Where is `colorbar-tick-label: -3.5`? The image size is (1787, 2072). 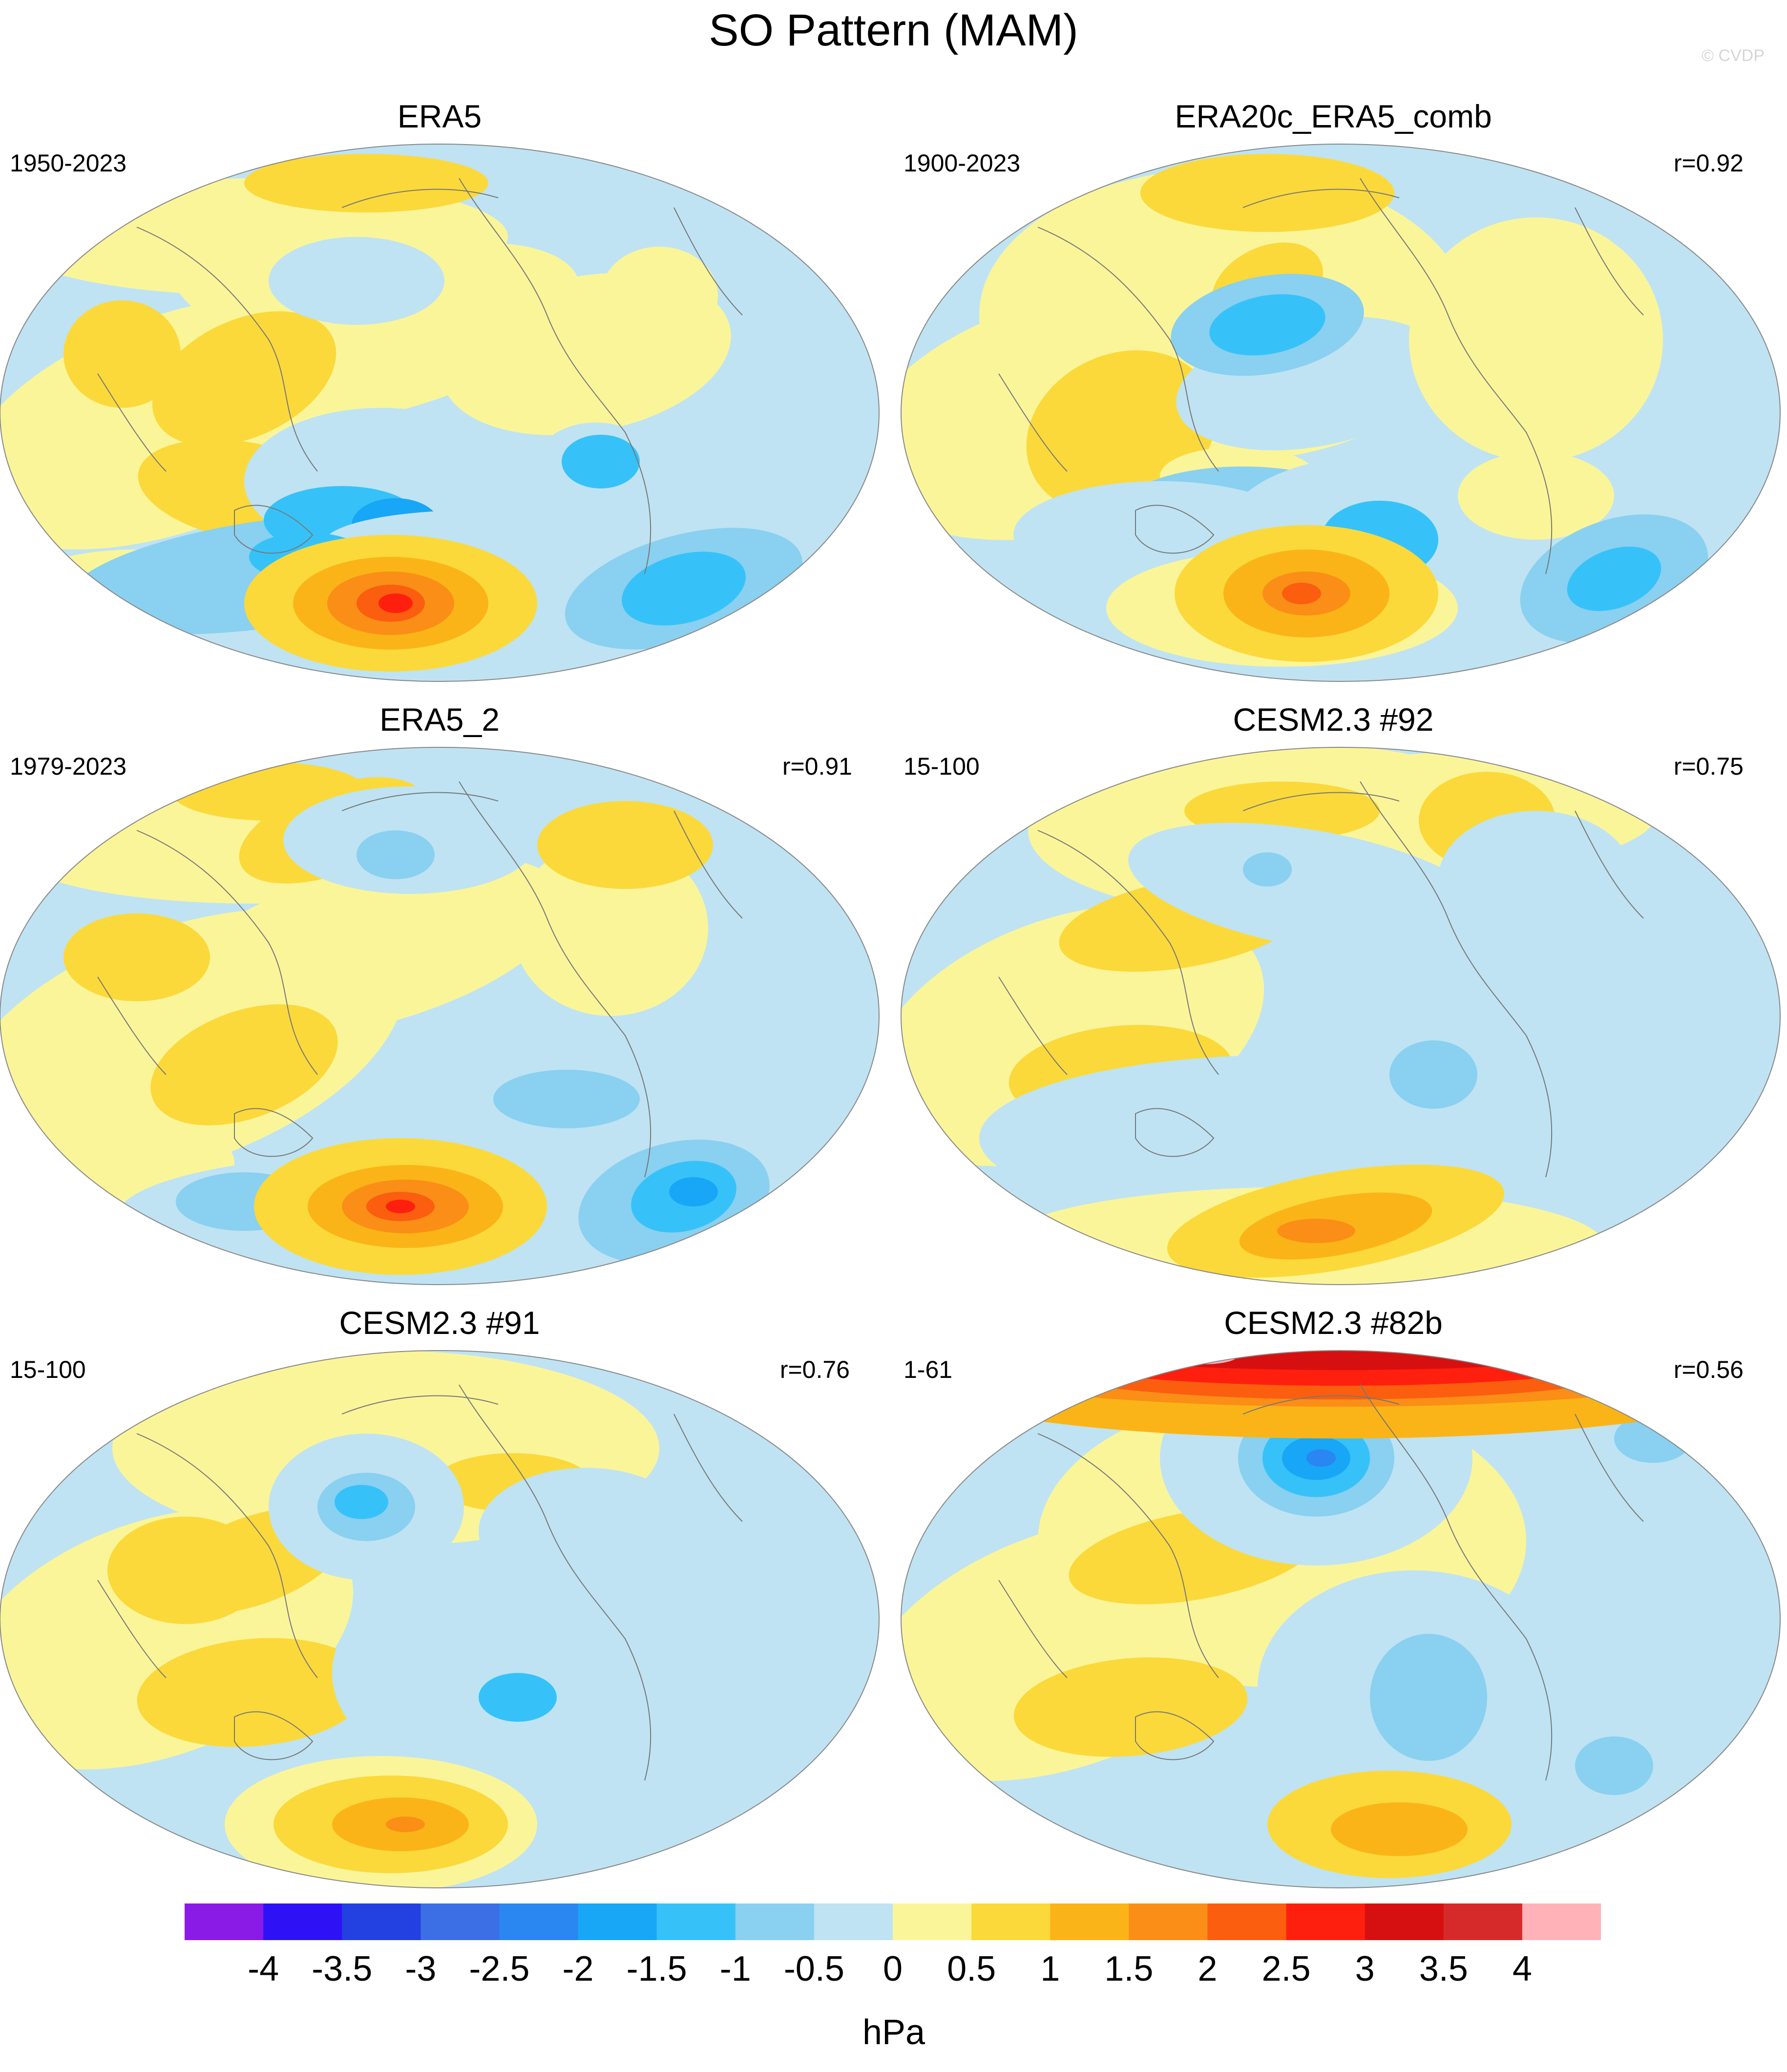
colorbar-tick-label: -3.5 is located at coordinates (342, 1969).